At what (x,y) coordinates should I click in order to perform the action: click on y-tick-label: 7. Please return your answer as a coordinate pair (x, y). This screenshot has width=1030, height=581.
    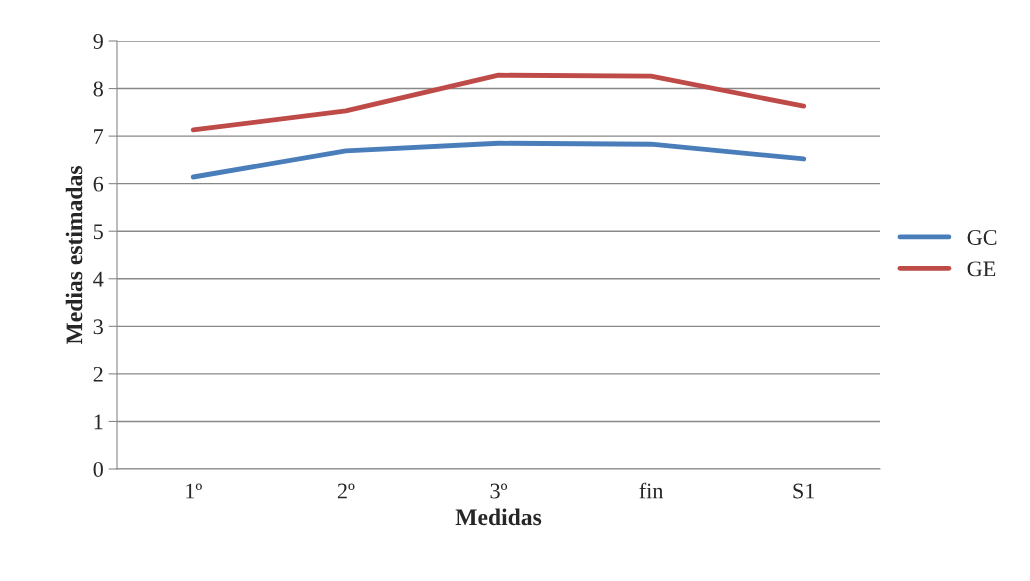
    Looking at the image, I should click on (99, 136).